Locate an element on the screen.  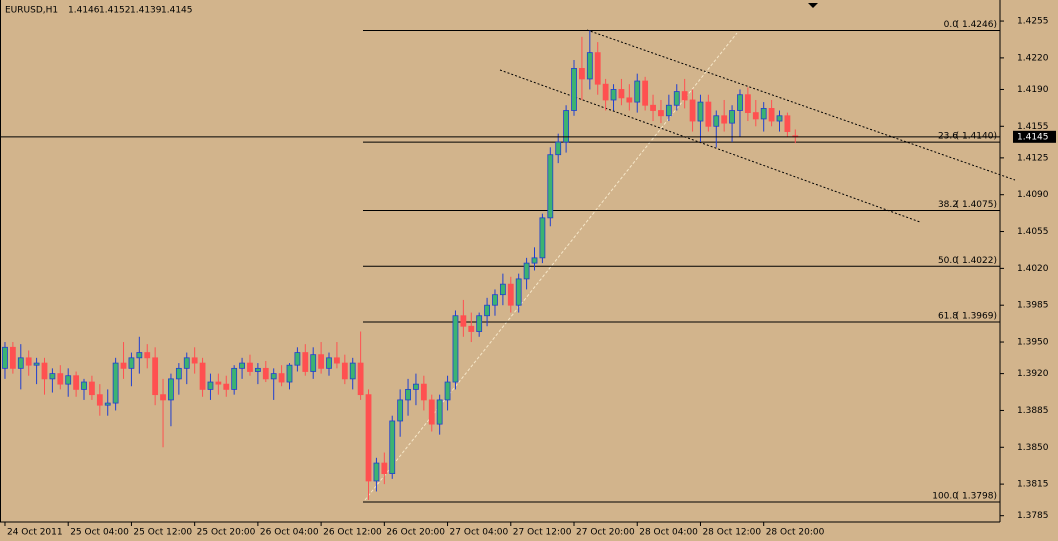
y-tick-label: 1.4190 is located at coordinates (1033, 90).